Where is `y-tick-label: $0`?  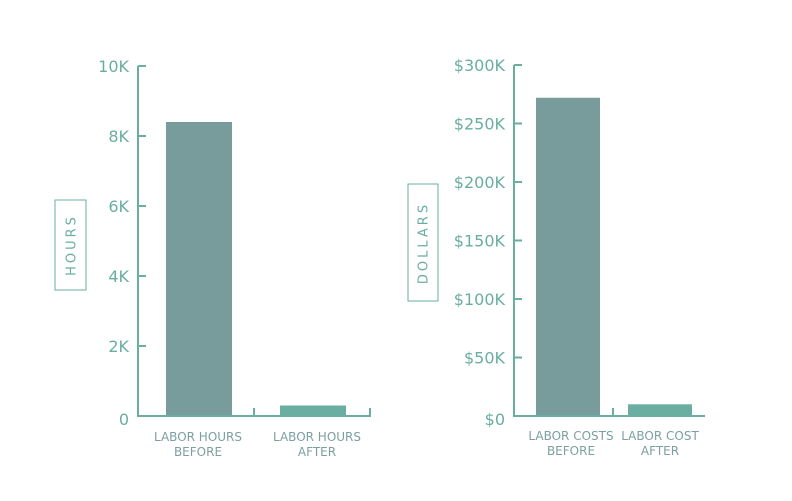 y-tick-label: $0 is located at coordinates (495, 419).